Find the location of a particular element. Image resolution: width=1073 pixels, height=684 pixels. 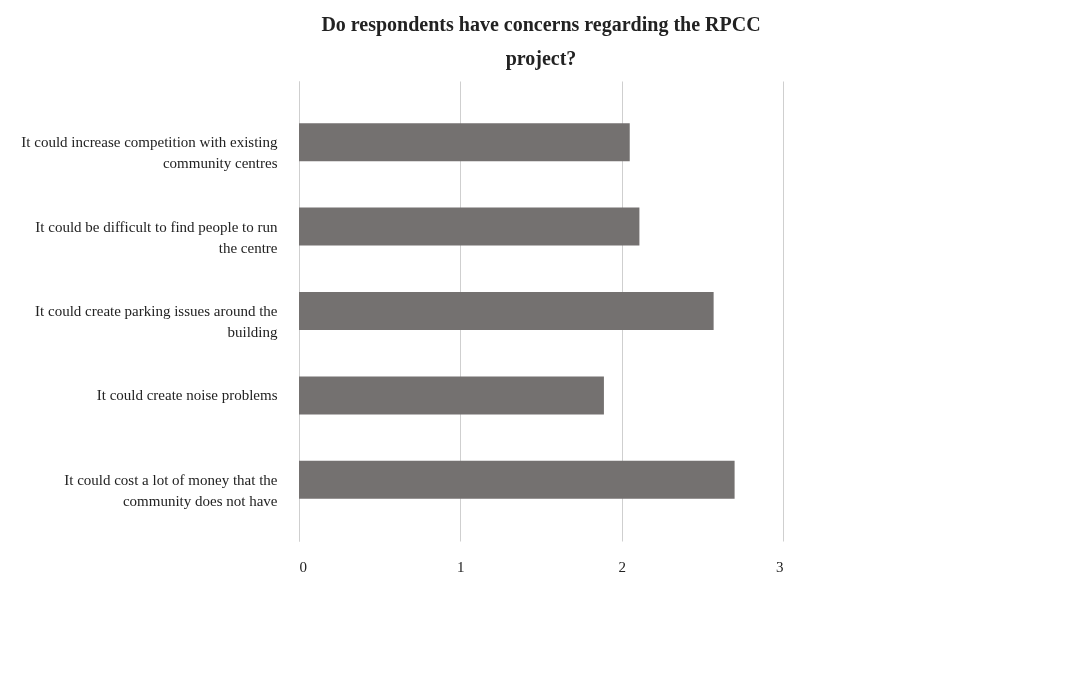

x-tick-label: 0 is located at coordinates (303, 566).